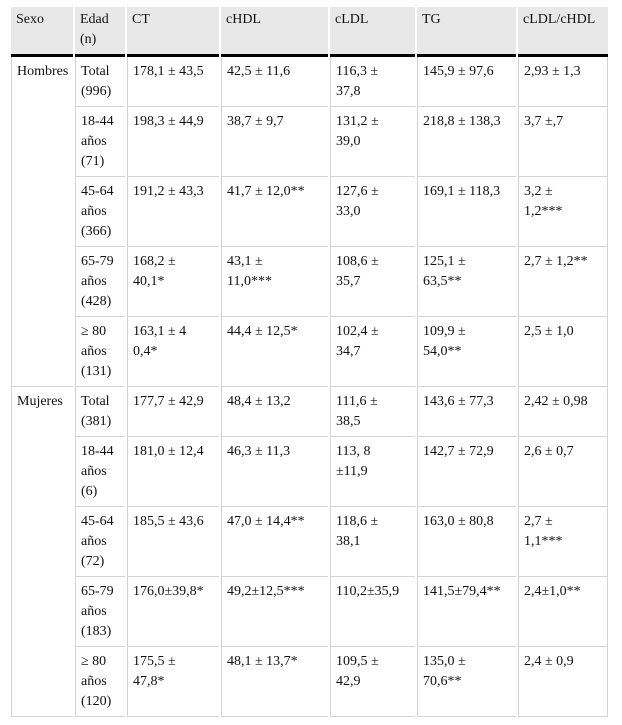  What do you see at coordinates (466, 352) in the screenshot?
I see `cell-tg: 109,9 ± 54,0**` at bounding box center [466, 352].